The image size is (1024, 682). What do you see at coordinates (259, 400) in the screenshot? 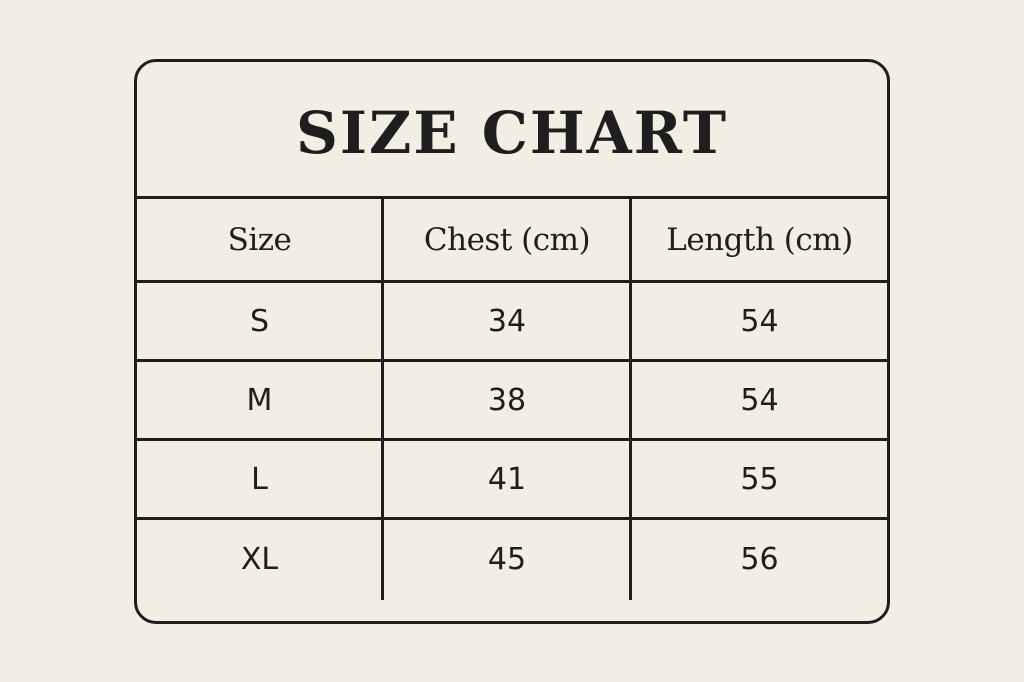
I see `table-cell-size: M` at bounding box center [259, 400].